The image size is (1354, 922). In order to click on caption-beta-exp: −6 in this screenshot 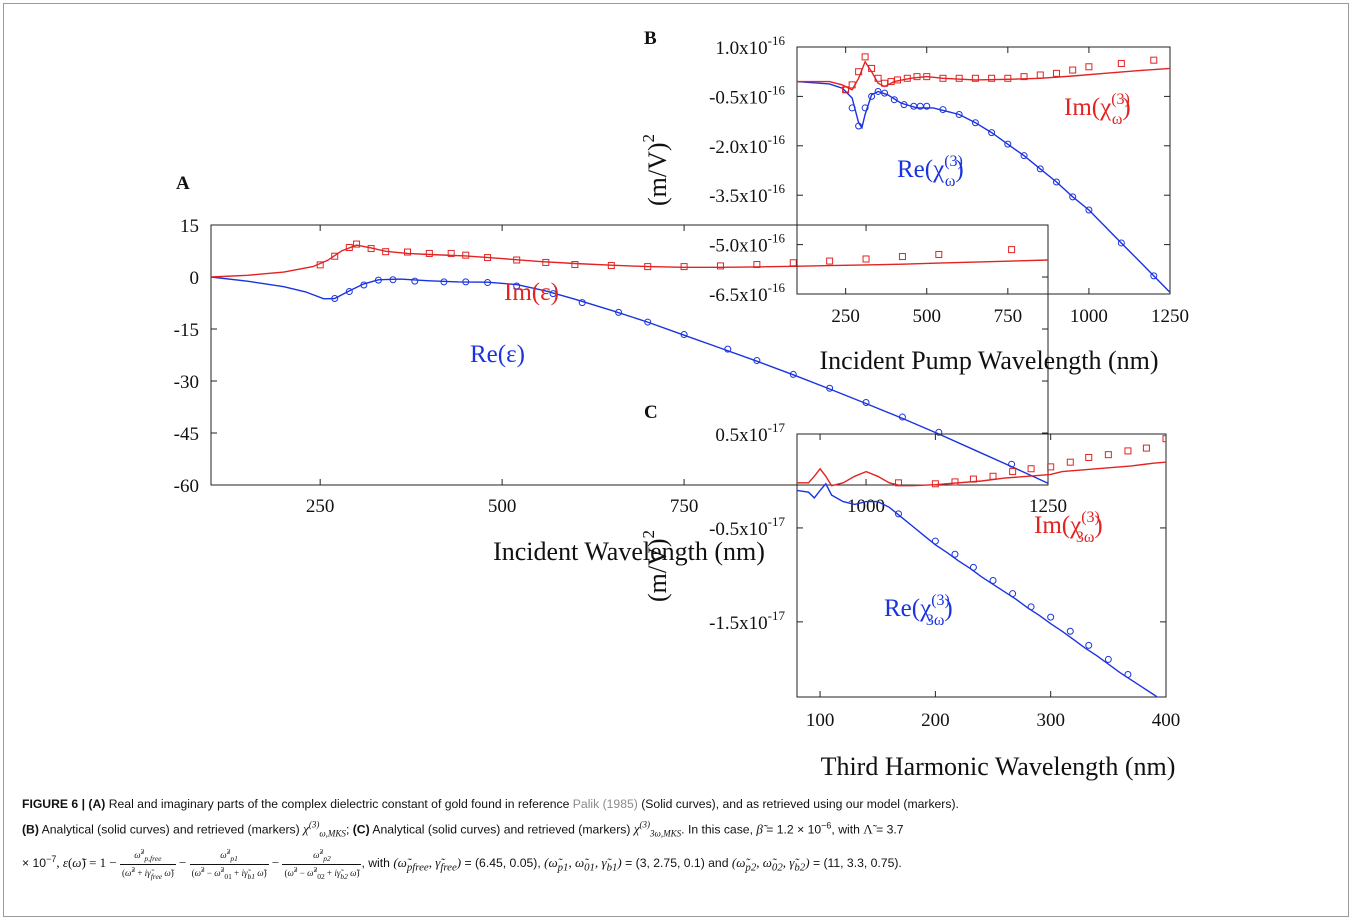, I will do `click(826, 825)`.